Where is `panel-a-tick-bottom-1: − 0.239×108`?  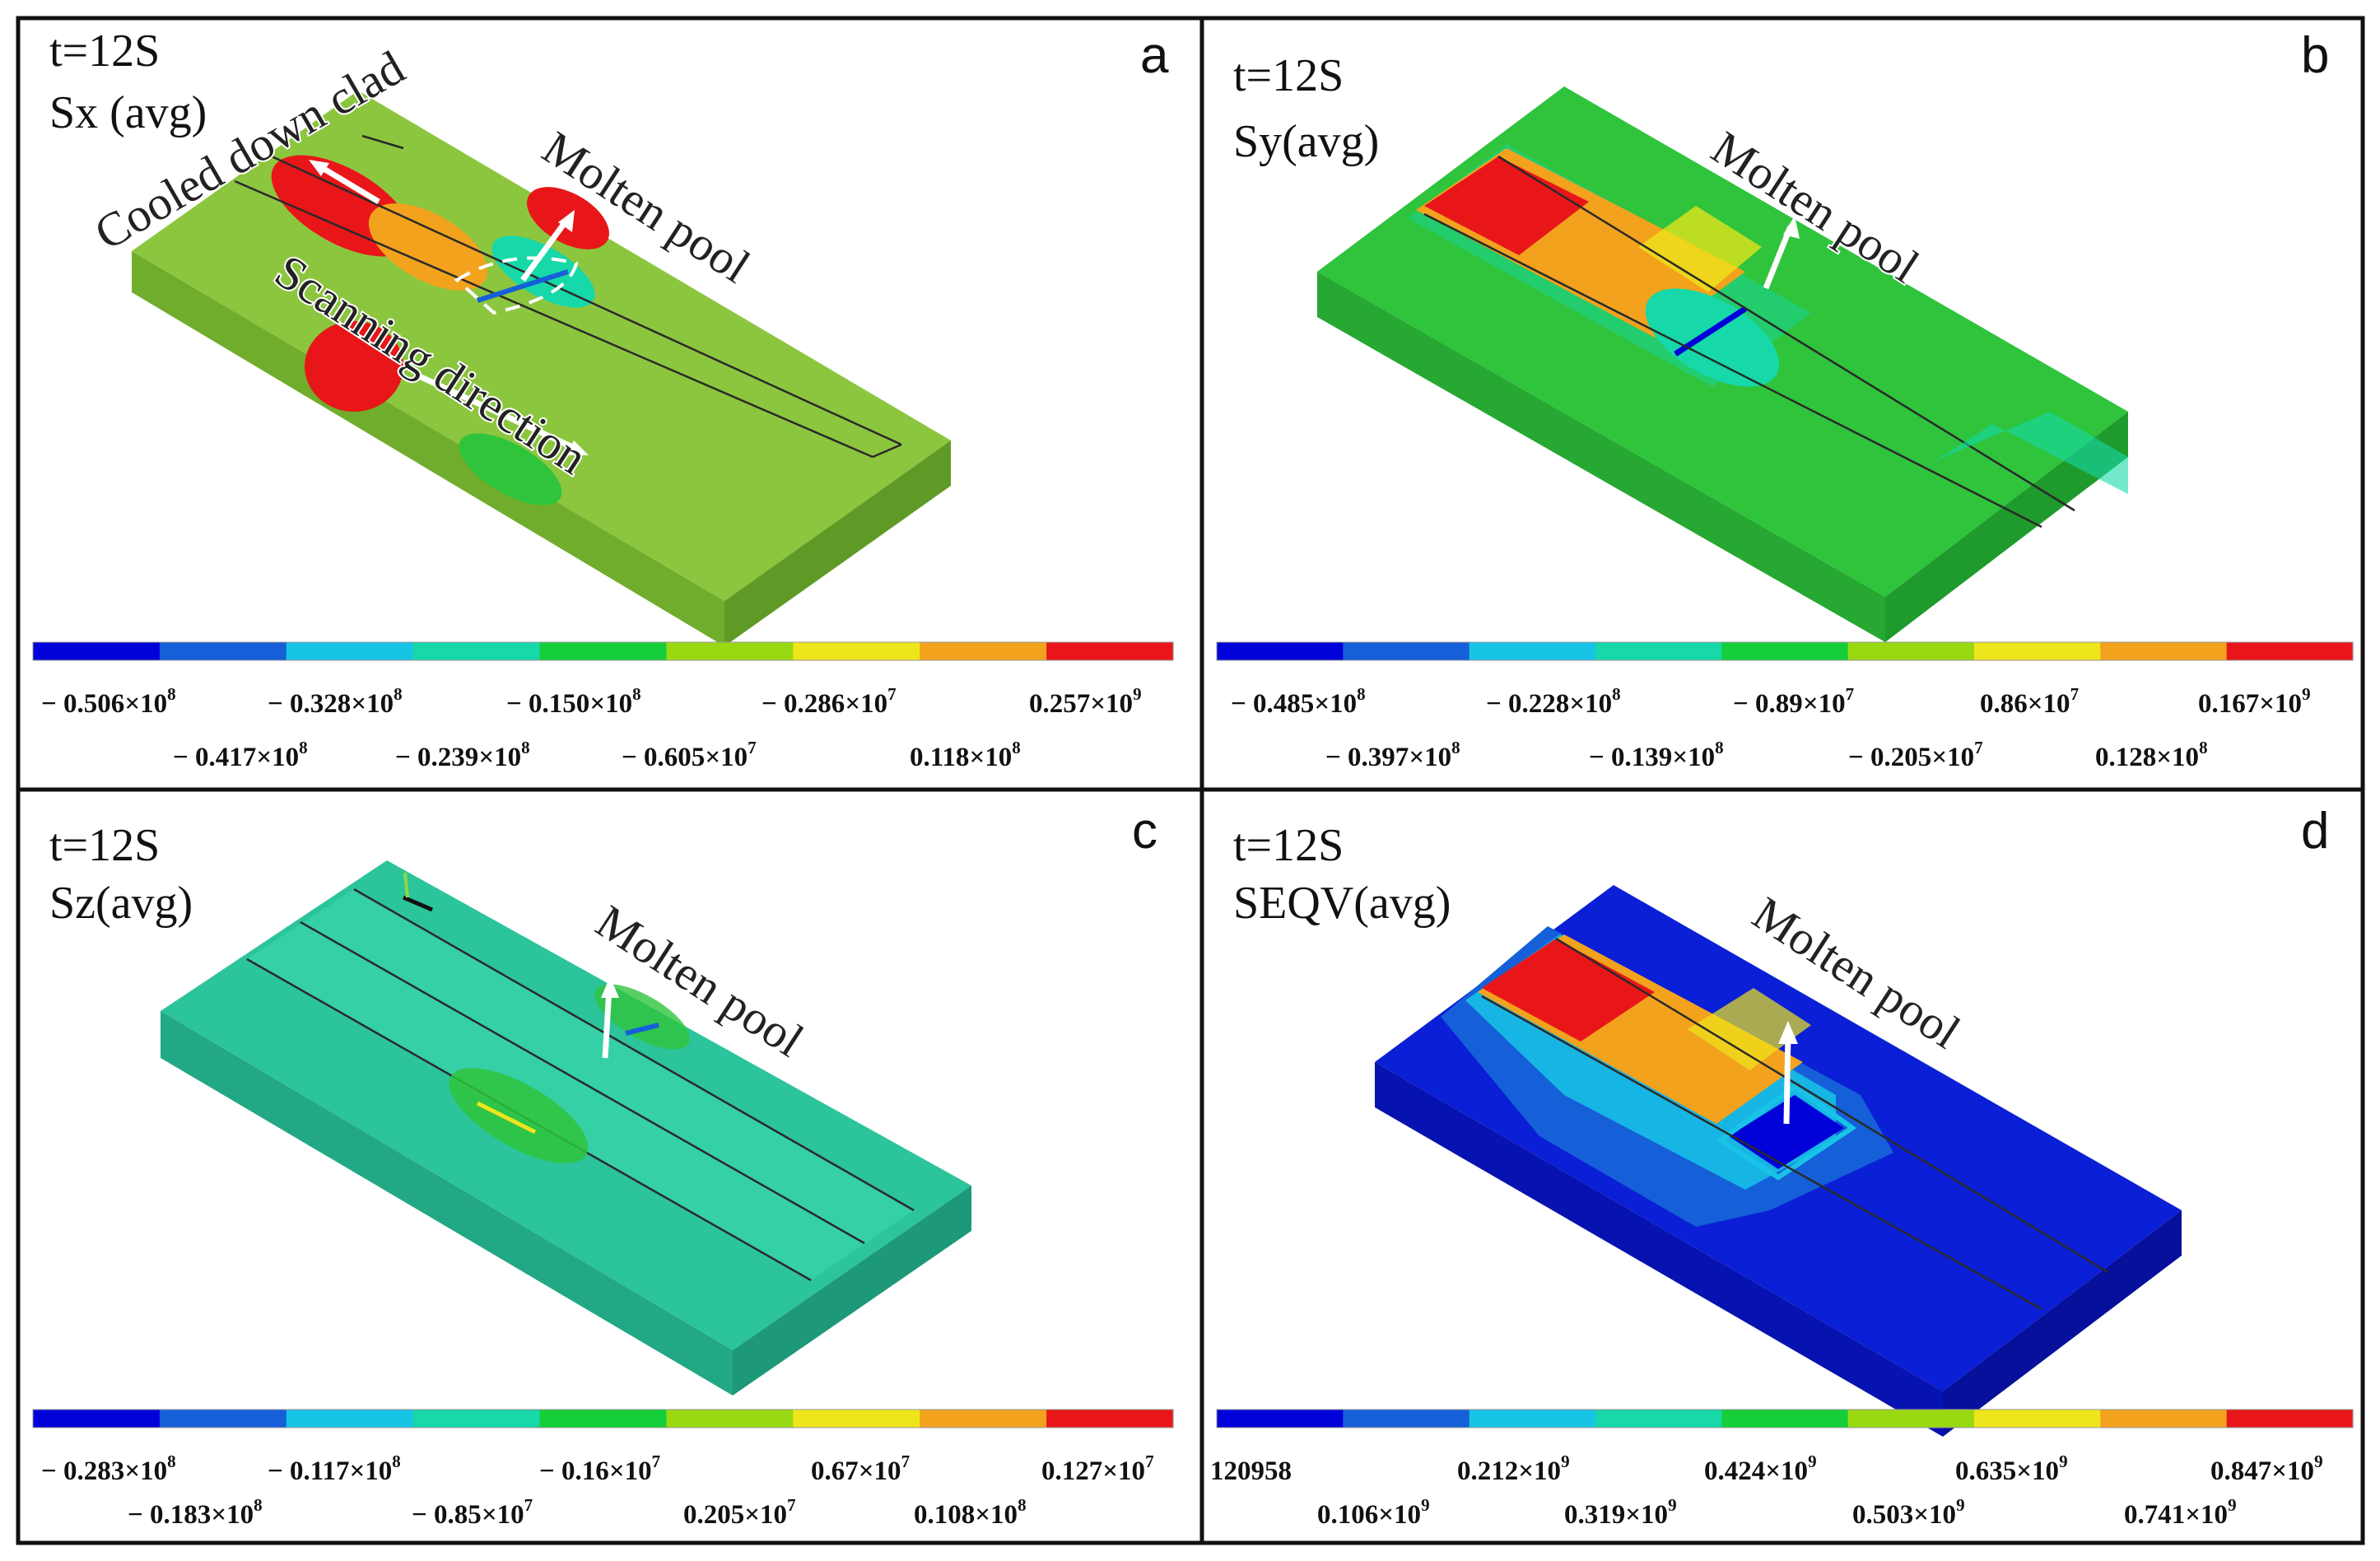 panel-a-tick-bottom-1: − 0.239×108 is located at coordinates (462, 755).